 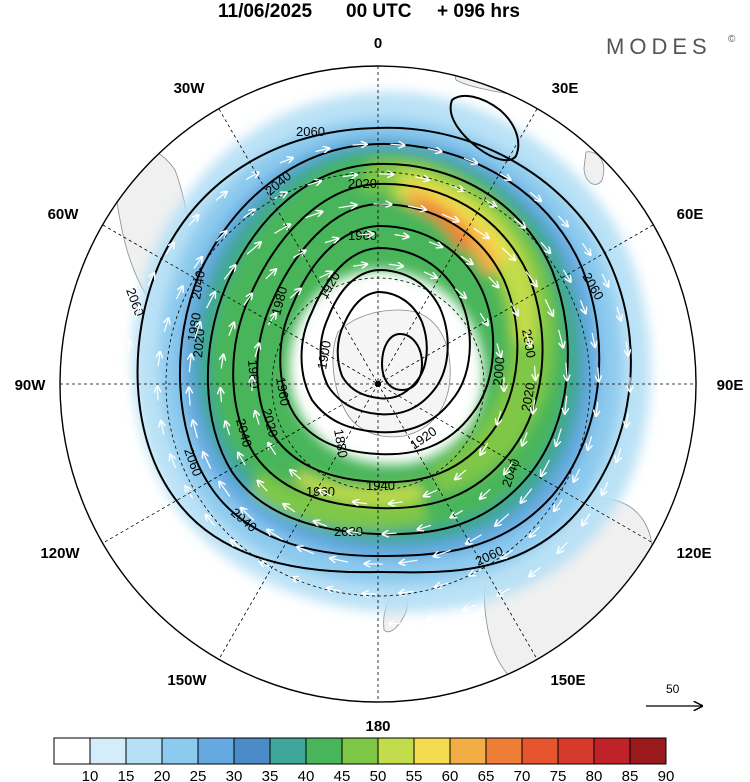 I want to click on madagascar-land, so click(x=594, y=168).